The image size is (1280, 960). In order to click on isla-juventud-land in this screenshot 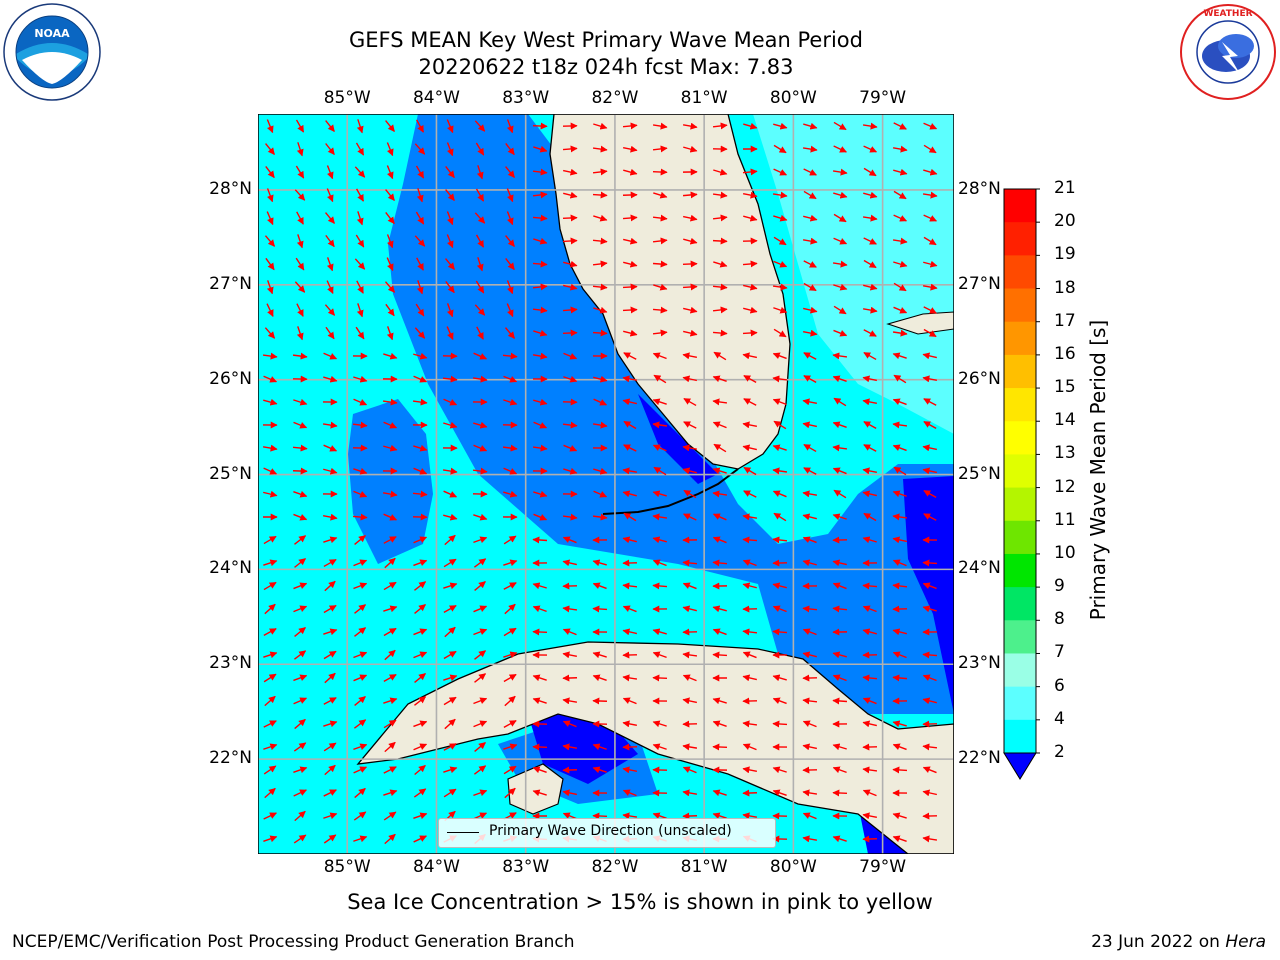, I will do `click(535, 789)`.